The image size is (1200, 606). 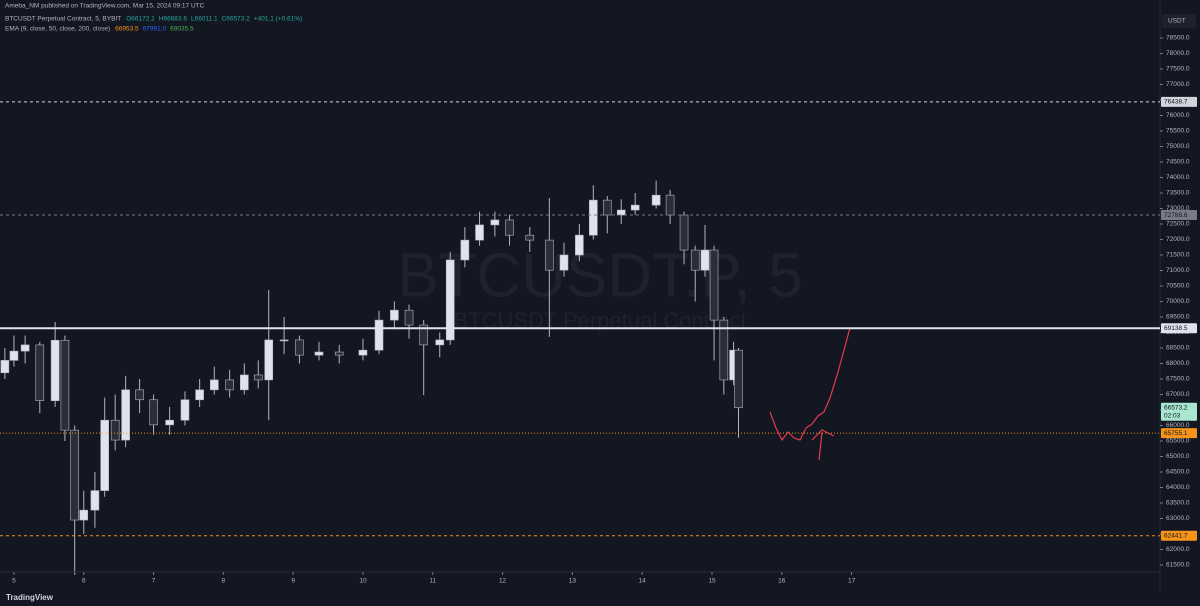 I want to click on countdown: 02:03, so click(x=1172, y=415).